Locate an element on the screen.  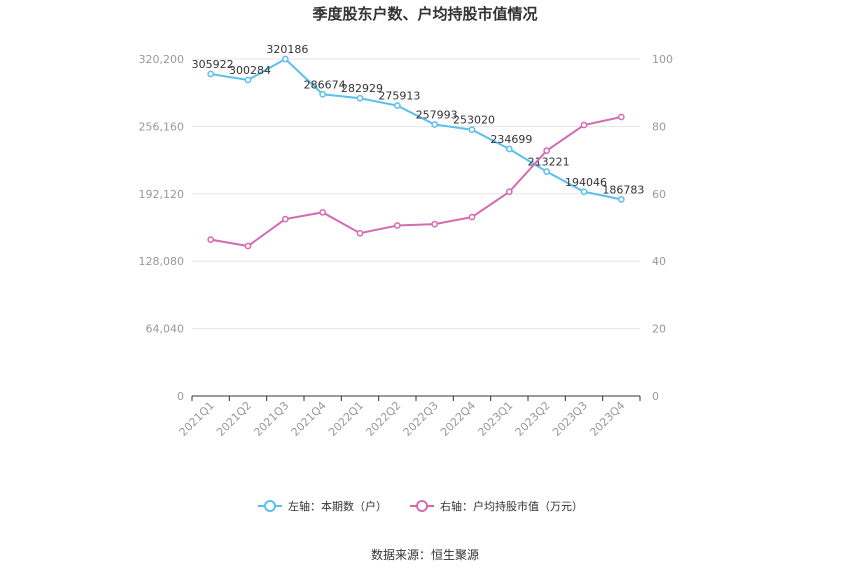
left-axis-tick-label: 320,200 is located at coordinates (162, 59).